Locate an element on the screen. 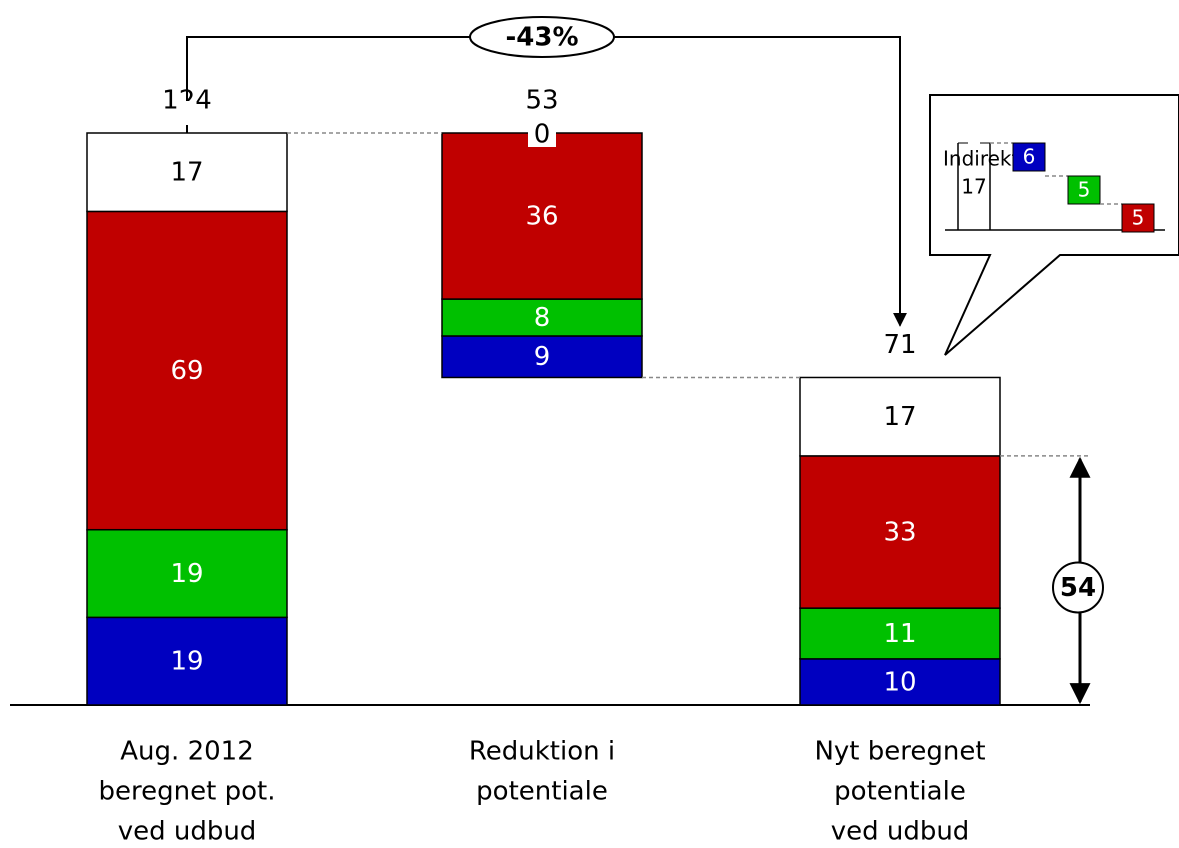  segment-label: 0 is located at coordinates (542, 135).